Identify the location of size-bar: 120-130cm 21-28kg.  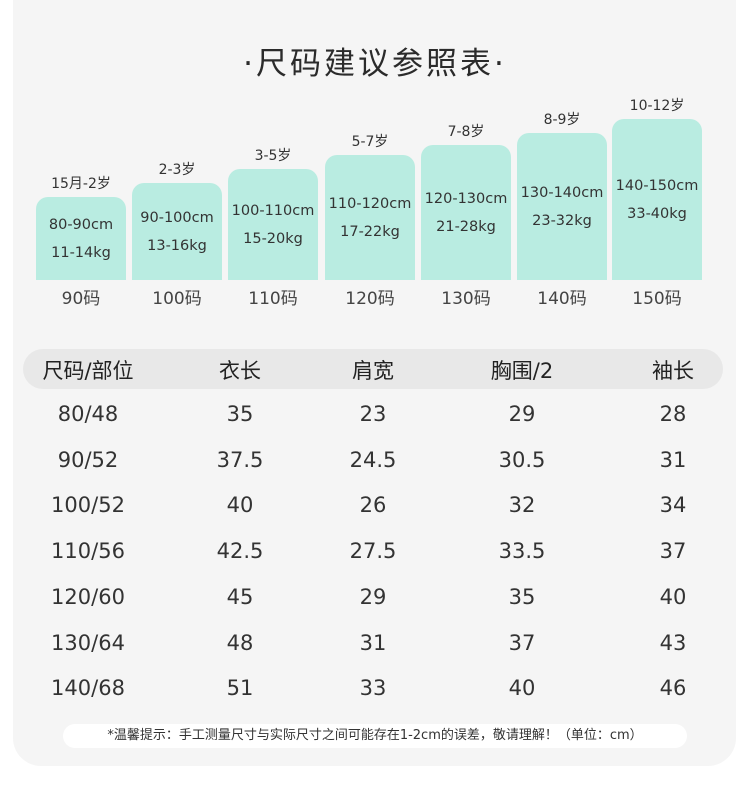
(466, 212).